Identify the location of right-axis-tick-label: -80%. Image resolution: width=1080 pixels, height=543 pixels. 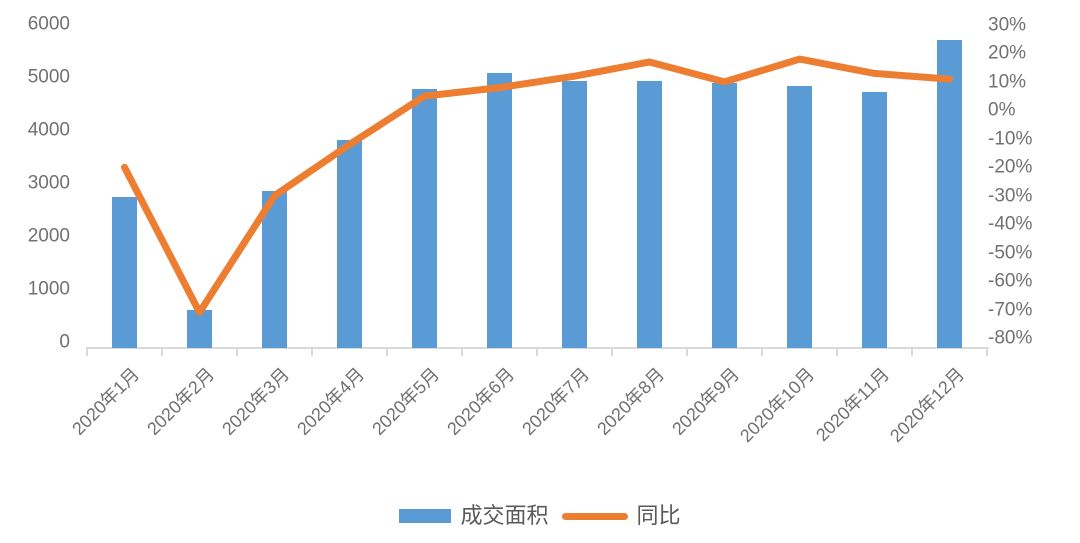
(1010, 338).